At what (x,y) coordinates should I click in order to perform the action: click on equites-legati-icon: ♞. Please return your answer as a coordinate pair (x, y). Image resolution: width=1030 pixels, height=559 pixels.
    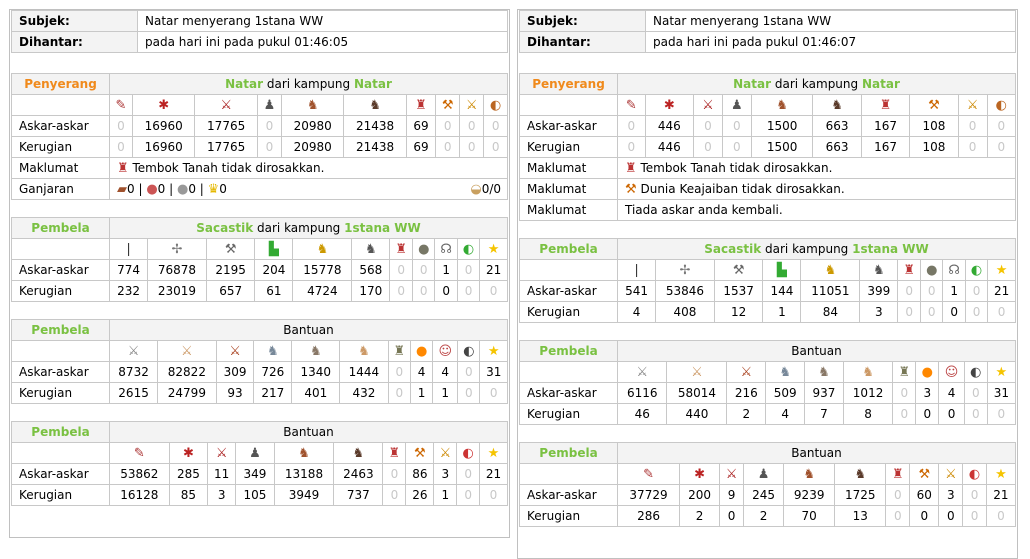
    Looking at the image, I should click on (785, 372).